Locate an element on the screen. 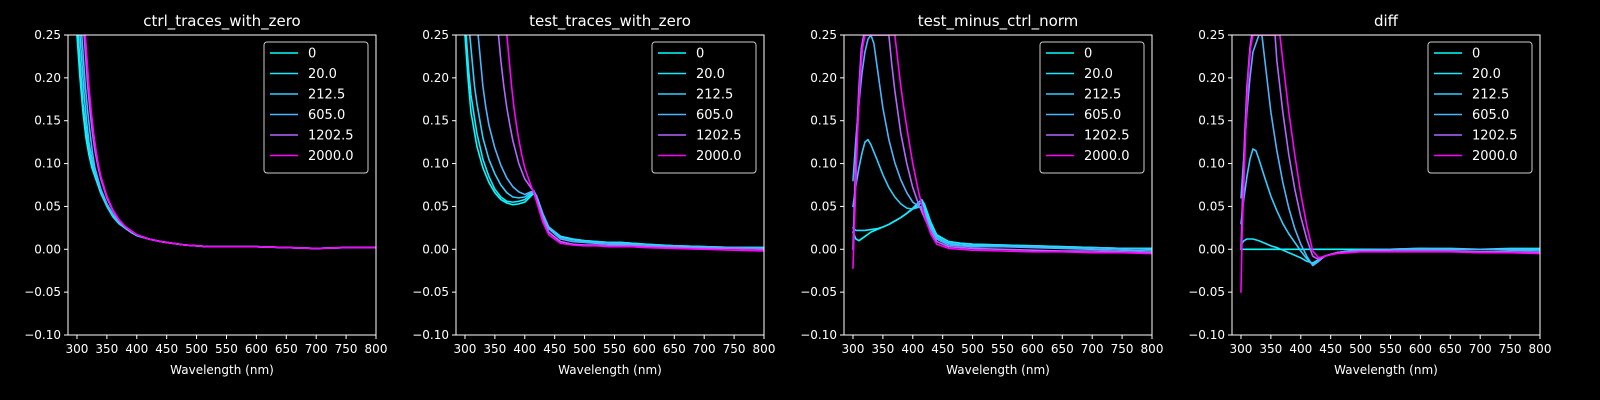 The width and height of the screenshot is (1600, 400). x-tick-label: 550 is located at coordinates (226, 349).